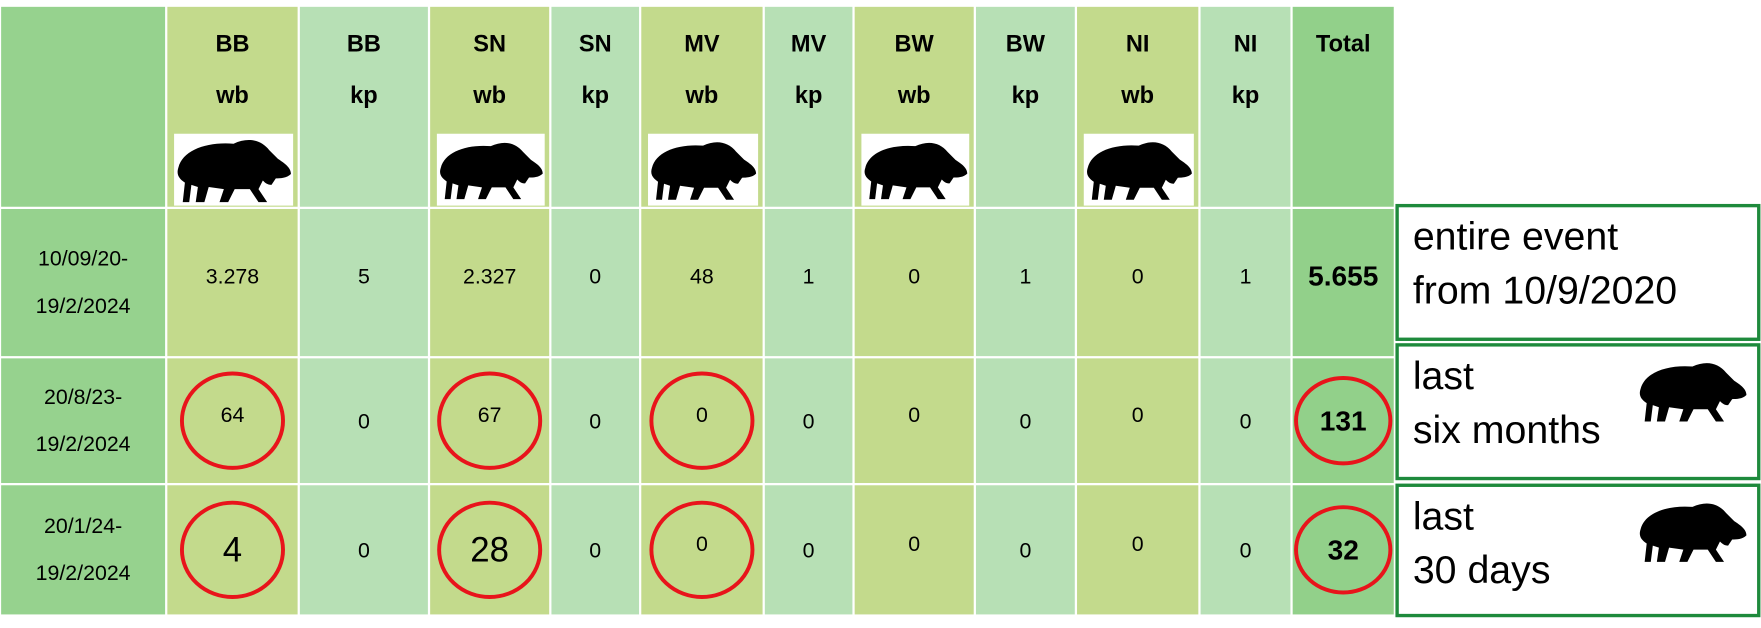 This screenshot has width=1761, height=628. Describe the element at coordinates (489, 277) in the screenshot. I see `cell-value: 2.327` at that location.